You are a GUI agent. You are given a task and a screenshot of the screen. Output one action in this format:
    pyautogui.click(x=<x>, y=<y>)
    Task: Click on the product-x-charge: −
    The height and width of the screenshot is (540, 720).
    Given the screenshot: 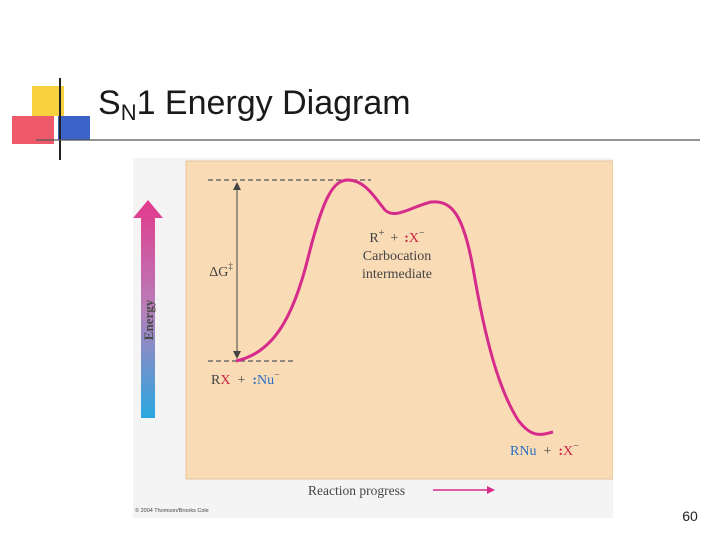 What is the action you would take?
    pyautogui.click(x=576, y=446)
    